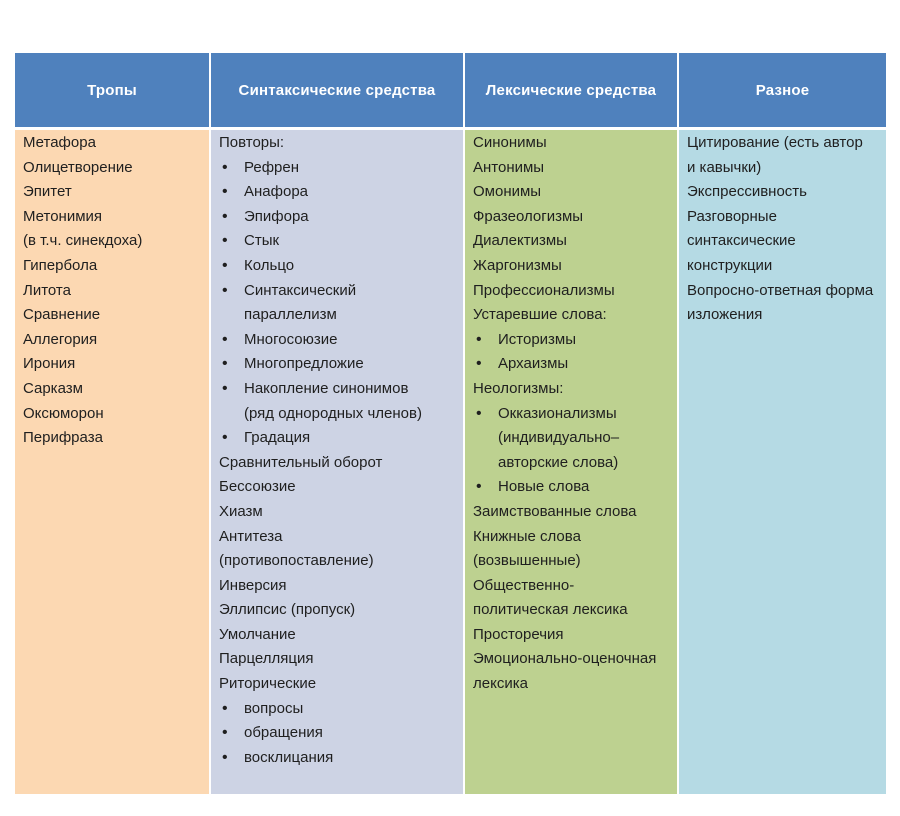  What do you see at coordinates (49, 364) in the screenshot?
I see `text-line: Ирония` at bounding box center [49, 364].